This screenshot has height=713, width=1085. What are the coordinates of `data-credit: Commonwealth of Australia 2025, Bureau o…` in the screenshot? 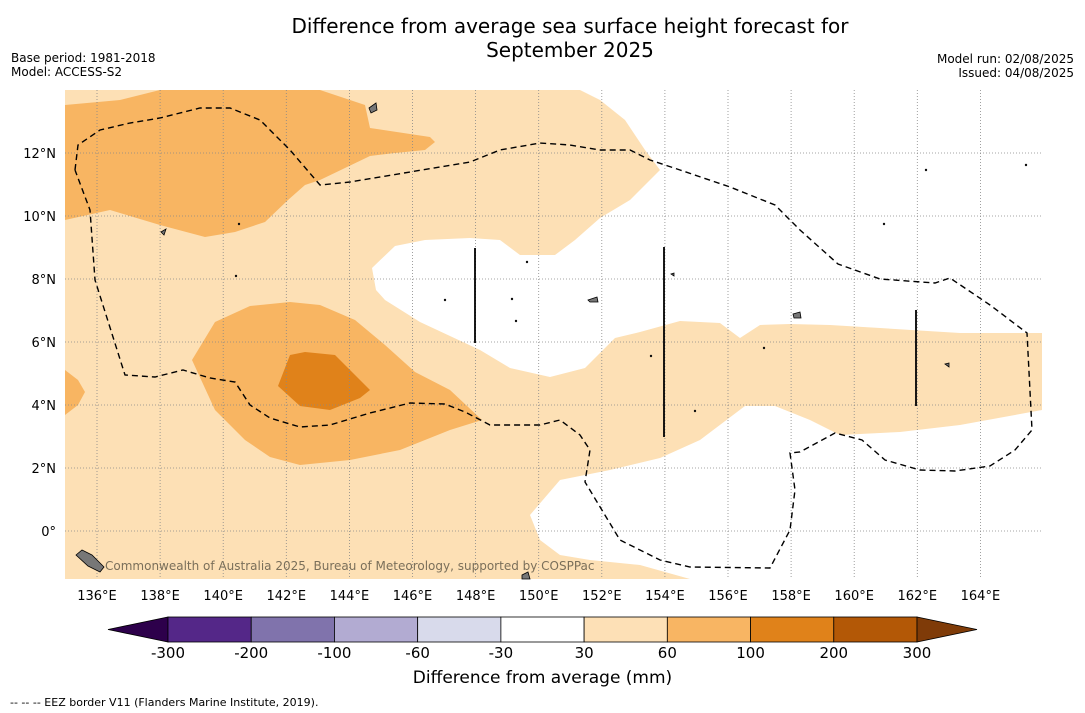 It's located at (350, 566).